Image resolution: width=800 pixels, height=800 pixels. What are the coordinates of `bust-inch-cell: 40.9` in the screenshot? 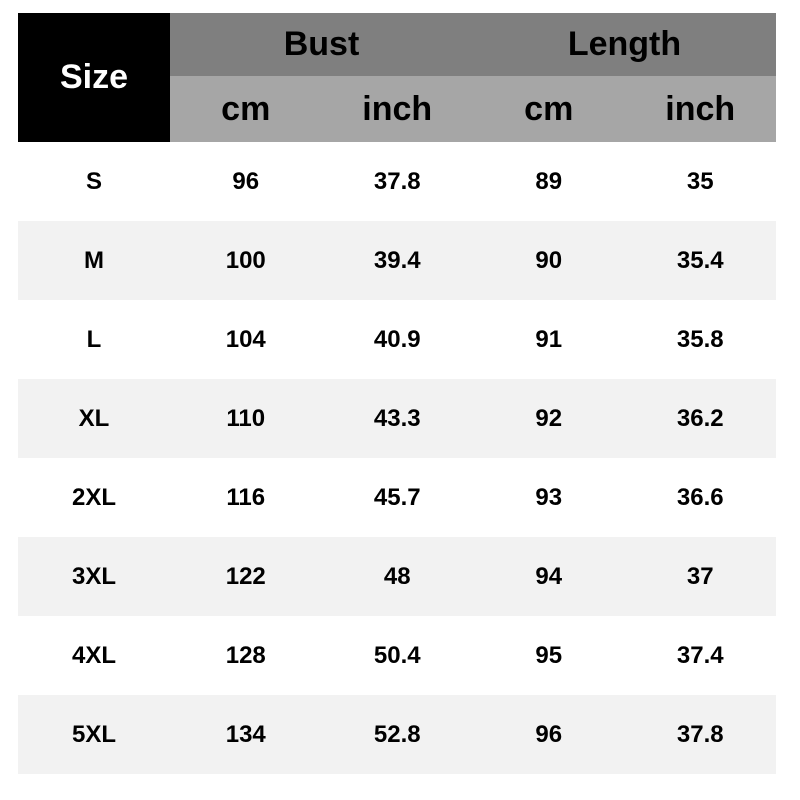 It's located at (397, 339).